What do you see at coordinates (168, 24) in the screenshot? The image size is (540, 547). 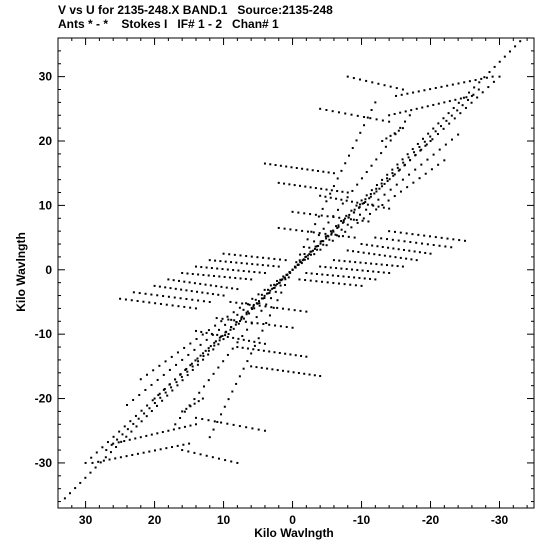 I see `chart-title-line-2: Ants * - * Stokes I IF# 1 - 2 Chan# 1` at bounding box center [168, 24].